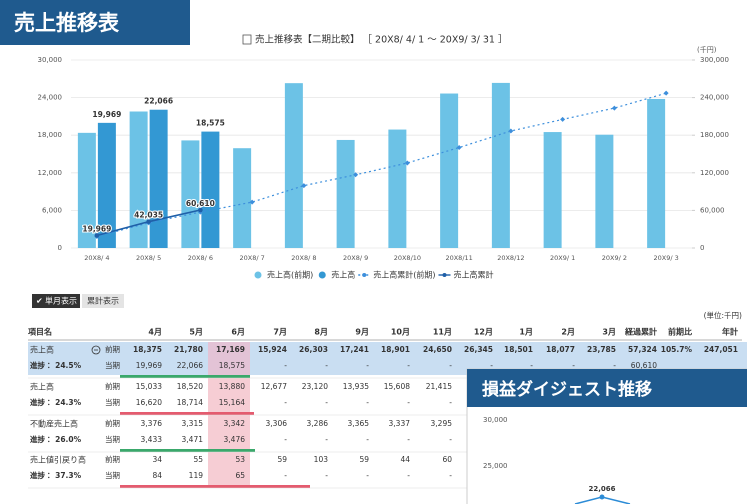  What do you see at coordinates (290, 275) in the screenshot?
I see `legend-label: 売上高(前期)` at bounding box center [290, 275].